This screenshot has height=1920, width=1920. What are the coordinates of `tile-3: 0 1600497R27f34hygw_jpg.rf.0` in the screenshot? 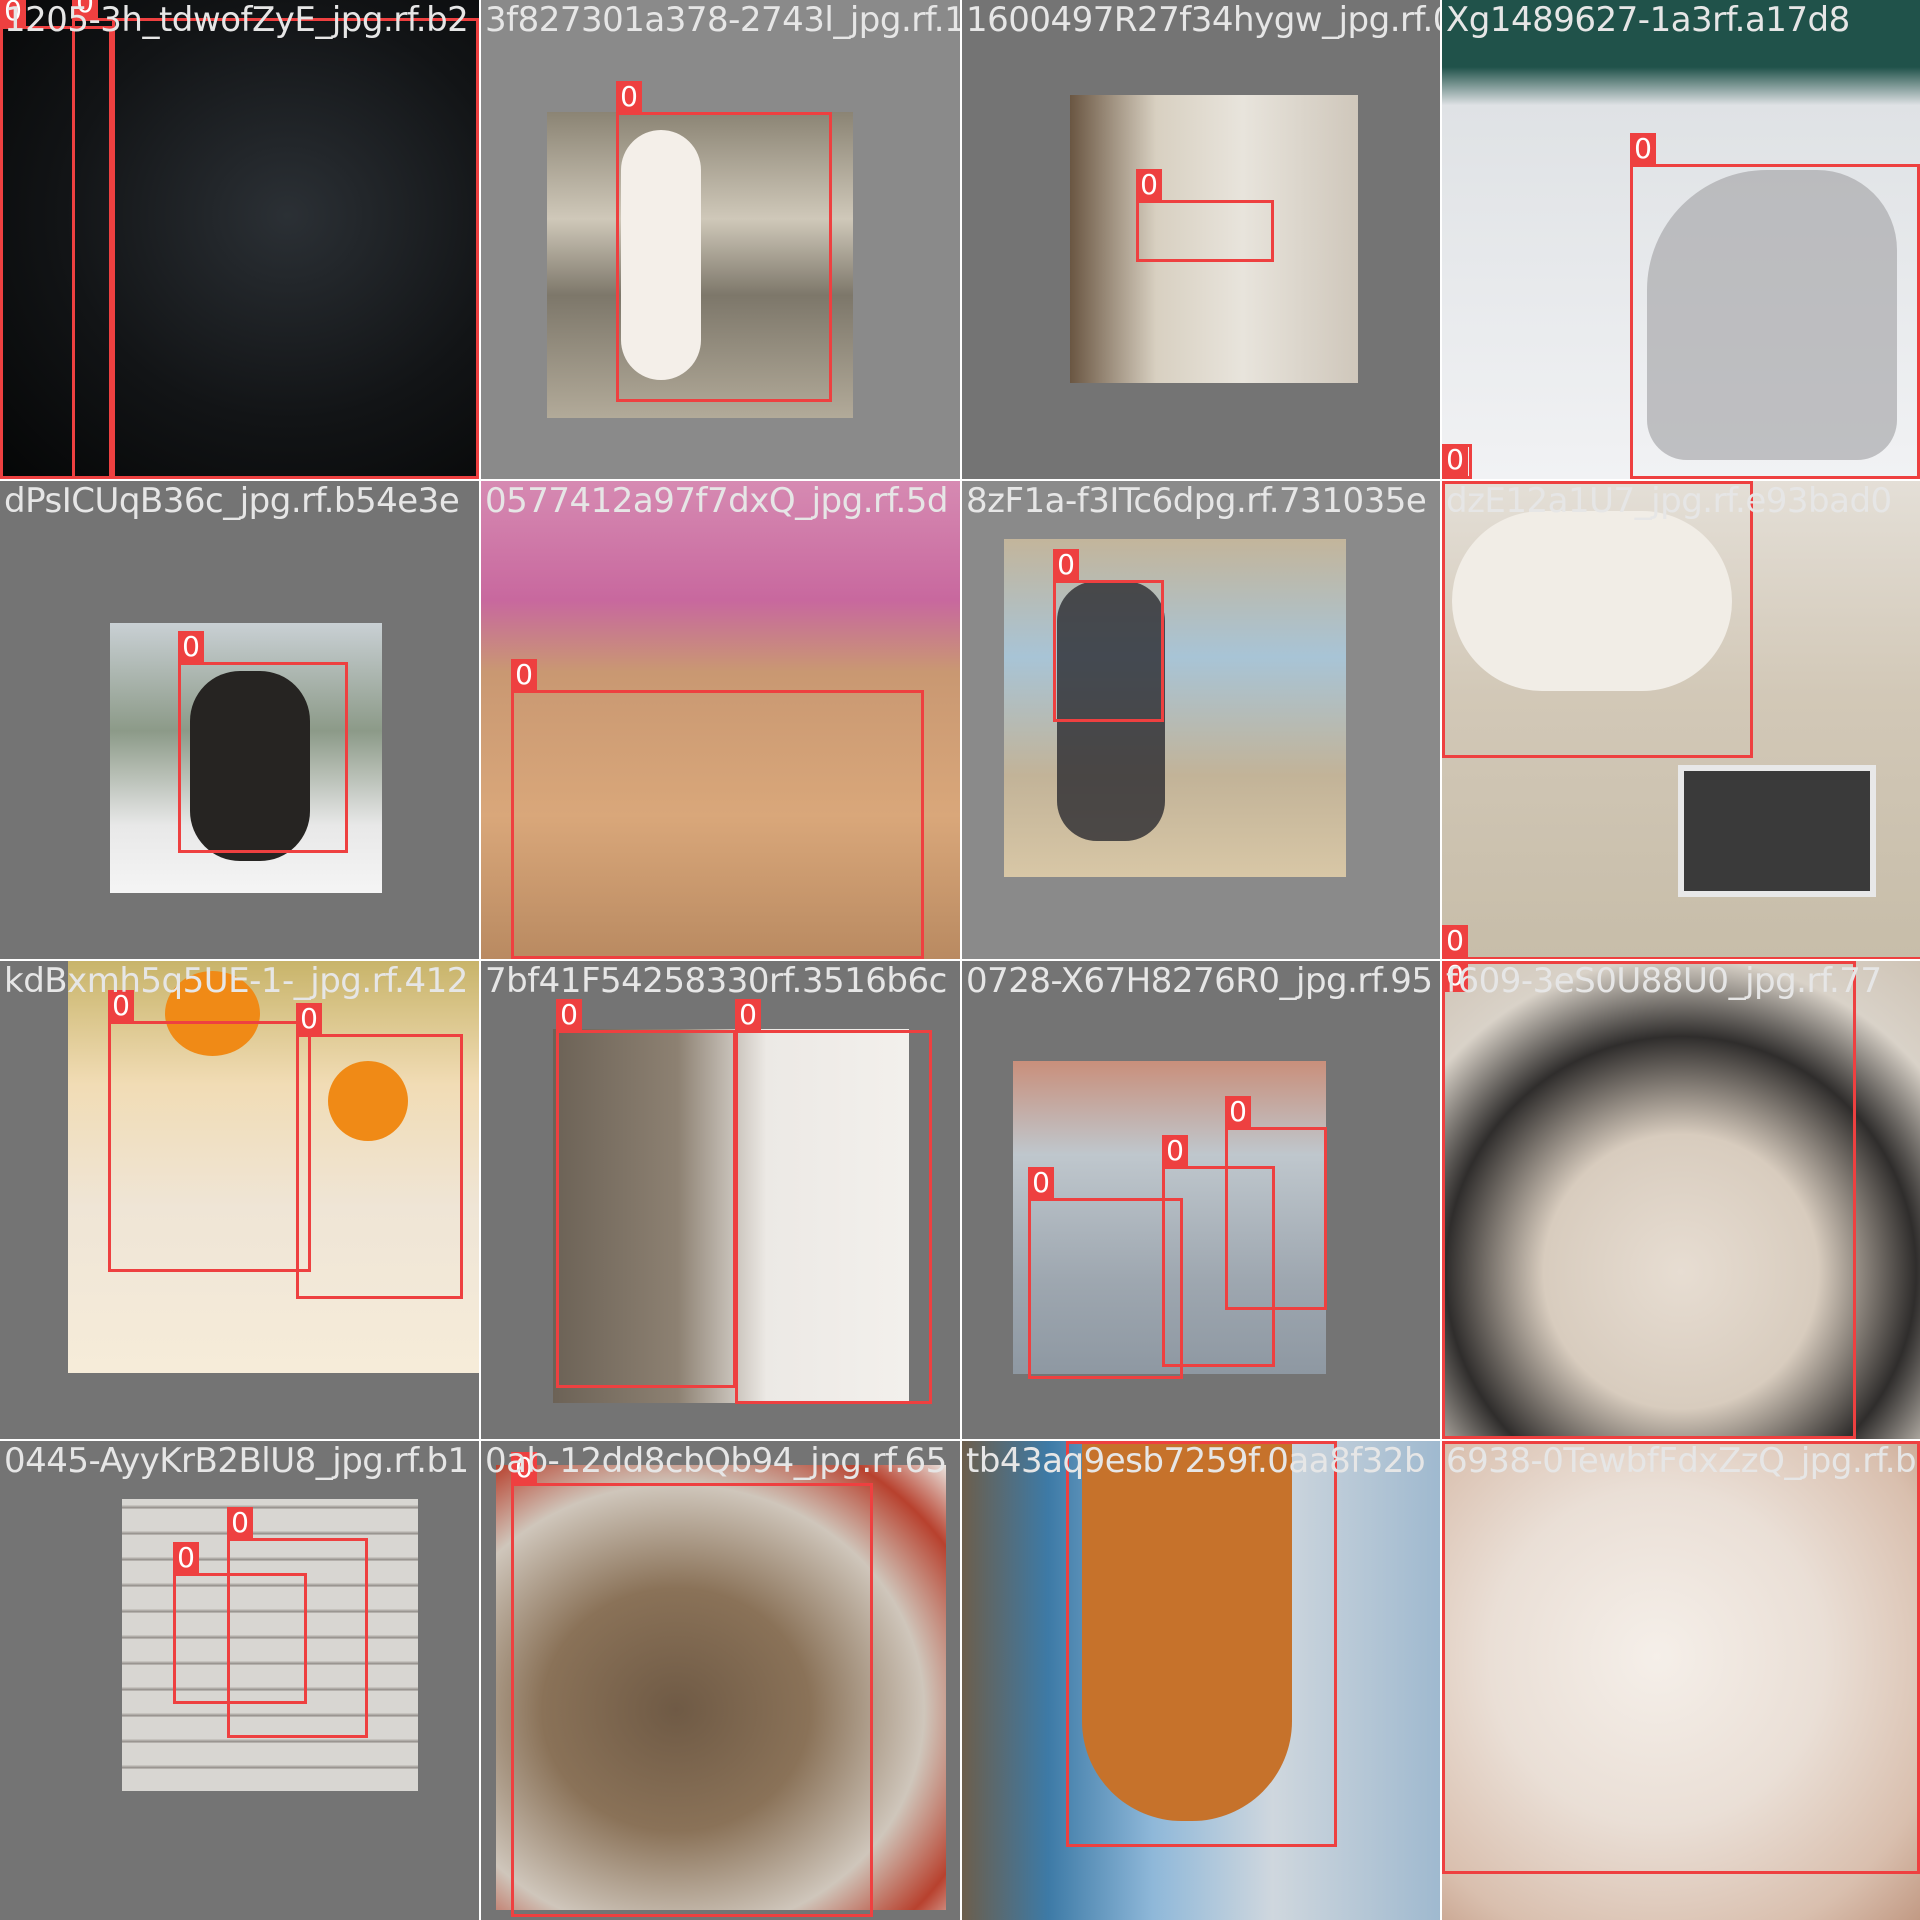 It's located at (1201, 239).